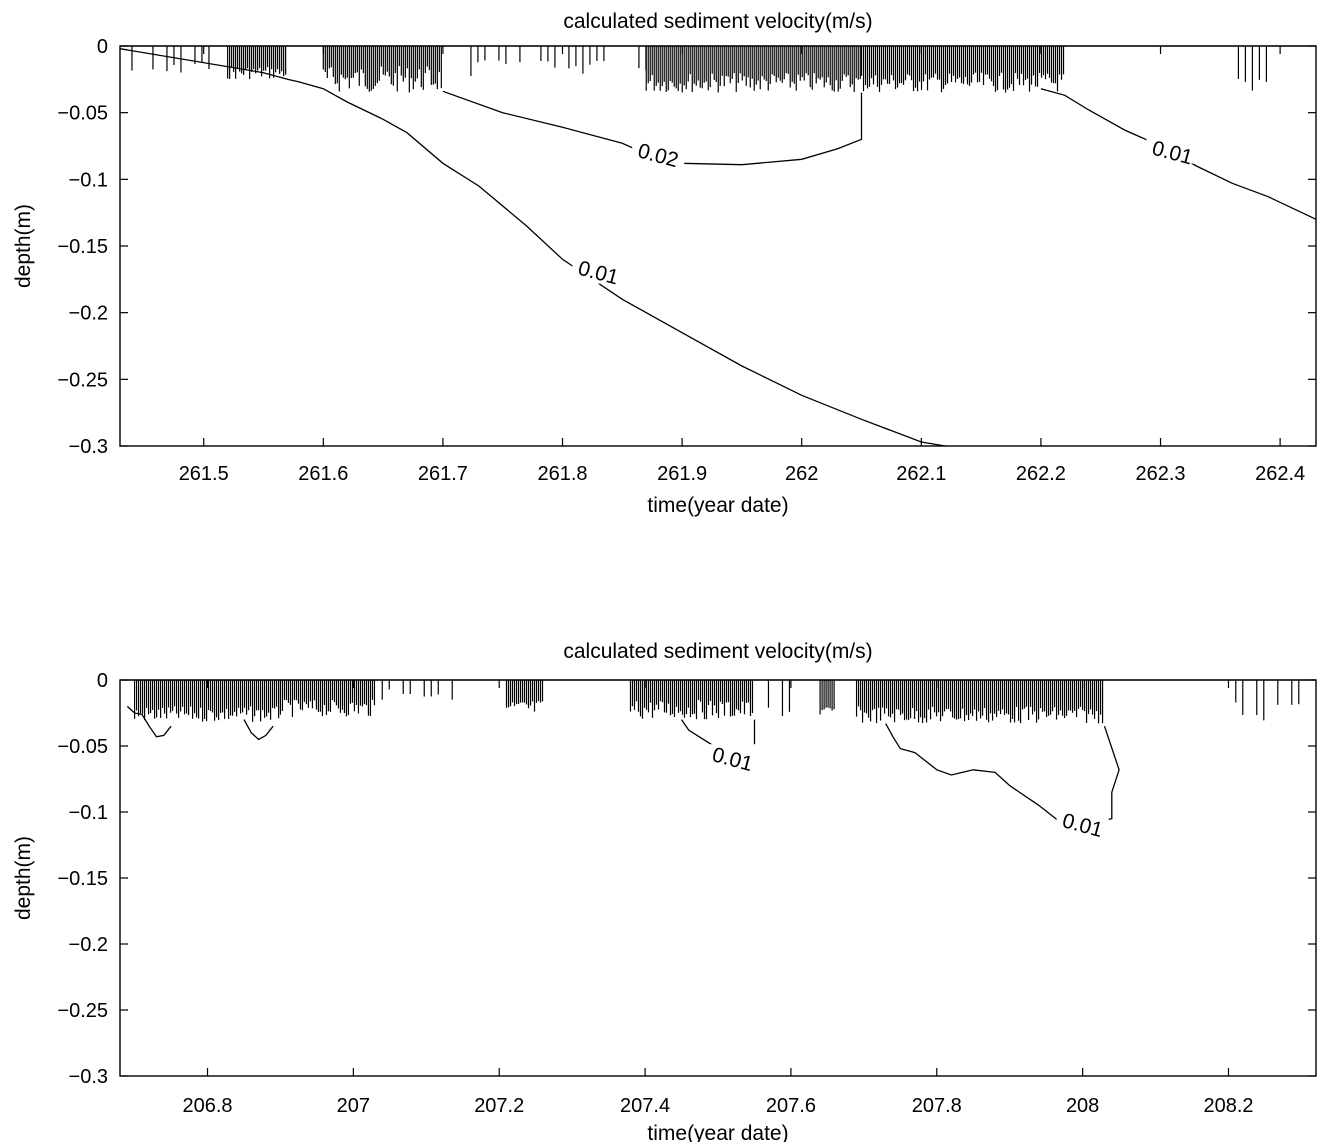  I want to click on x-tick-label: 207, so click(353, 1106).